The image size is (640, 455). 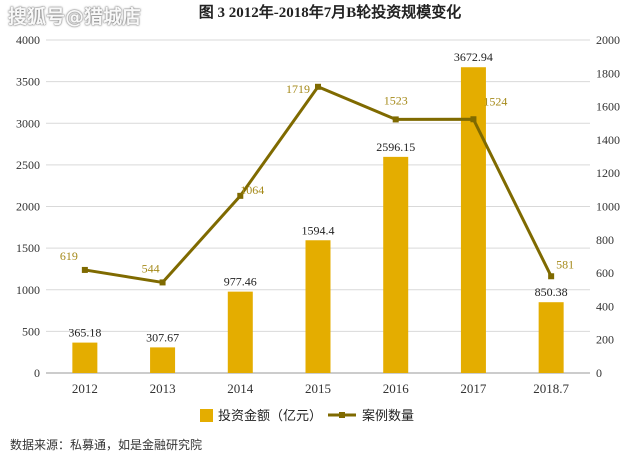 I want to click on x-tick-label: 2012, so click(x=85, y=388).